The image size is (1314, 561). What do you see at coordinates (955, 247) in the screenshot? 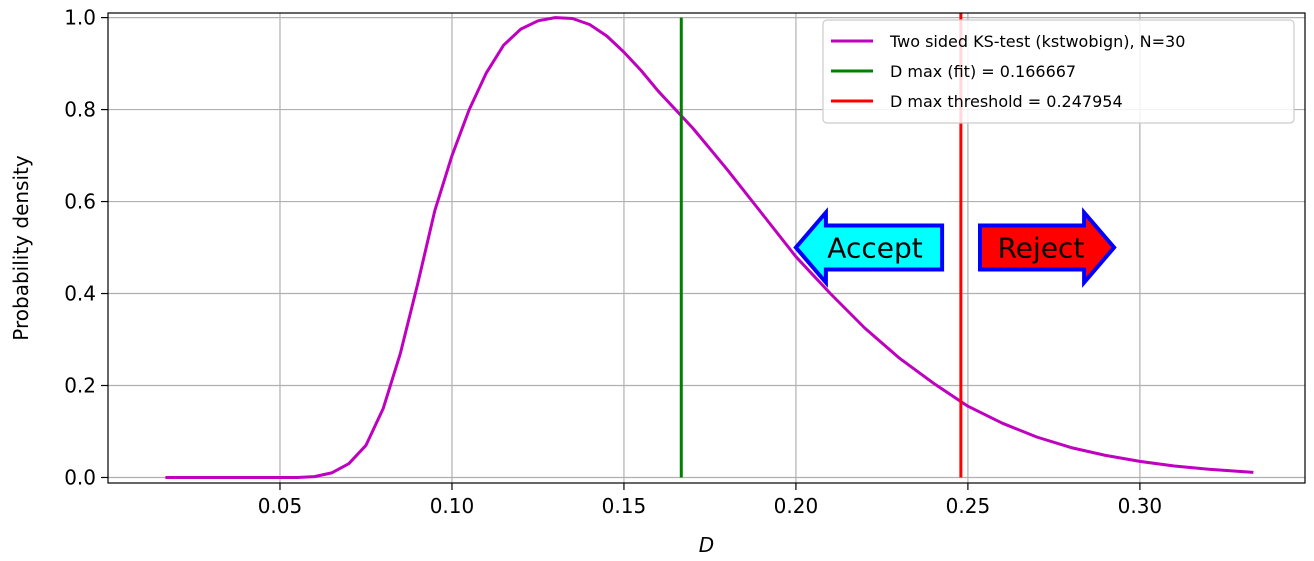
I see `annotations: Accept Reject` at bounding box center [955, 247].